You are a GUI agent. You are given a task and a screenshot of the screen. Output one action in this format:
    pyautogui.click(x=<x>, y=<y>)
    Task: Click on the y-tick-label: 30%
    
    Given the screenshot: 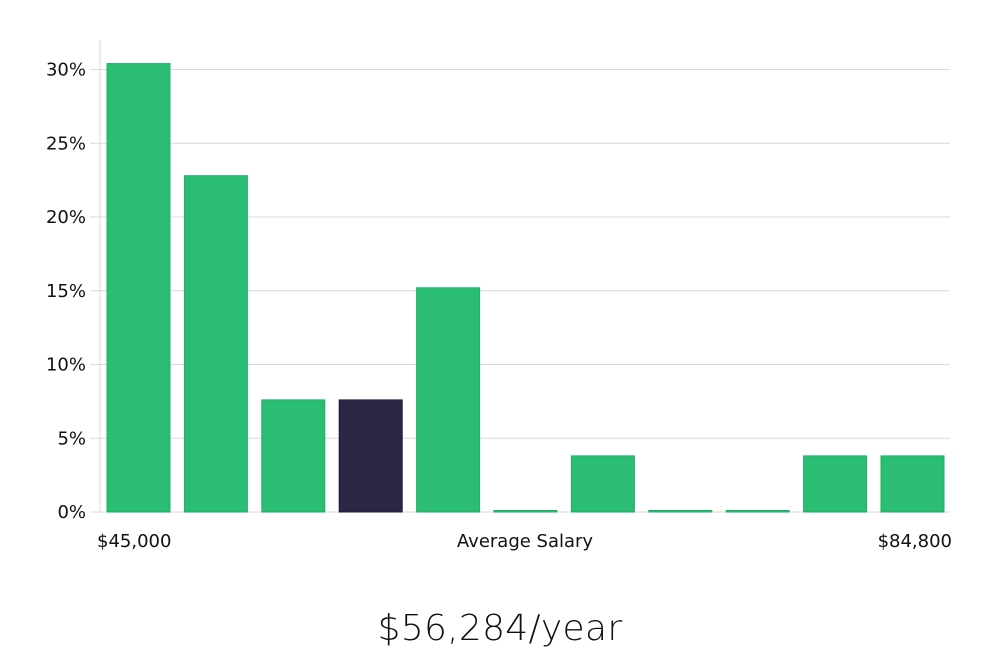 What is the action you would take?
    pyautogui.click(x=66, y=70)
    